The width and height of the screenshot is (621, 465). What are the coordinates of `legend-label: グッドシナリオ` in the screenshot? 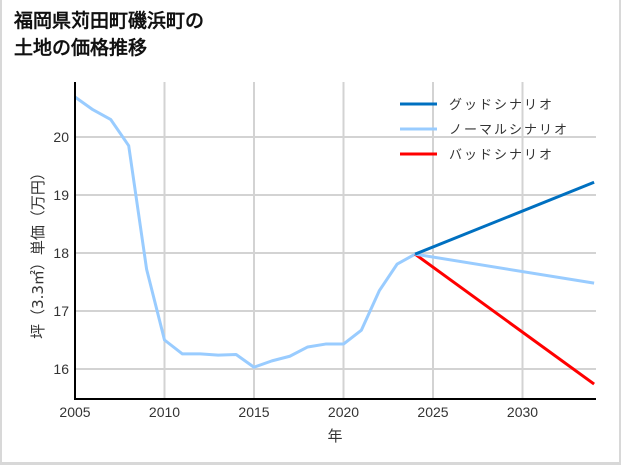 It's located at (501, 105).